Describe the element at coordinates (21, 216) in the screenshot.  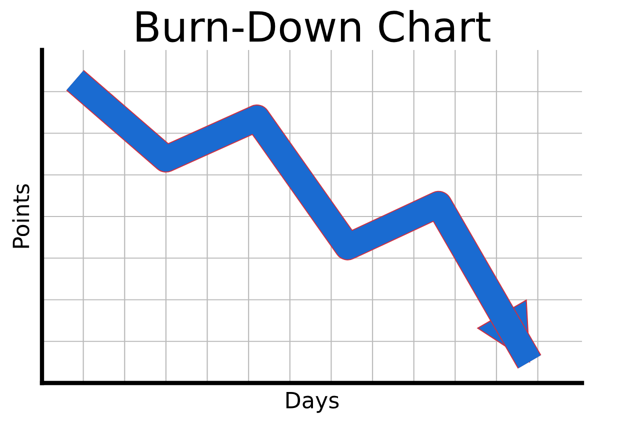
I see `y-axis-title: Points` at that location.